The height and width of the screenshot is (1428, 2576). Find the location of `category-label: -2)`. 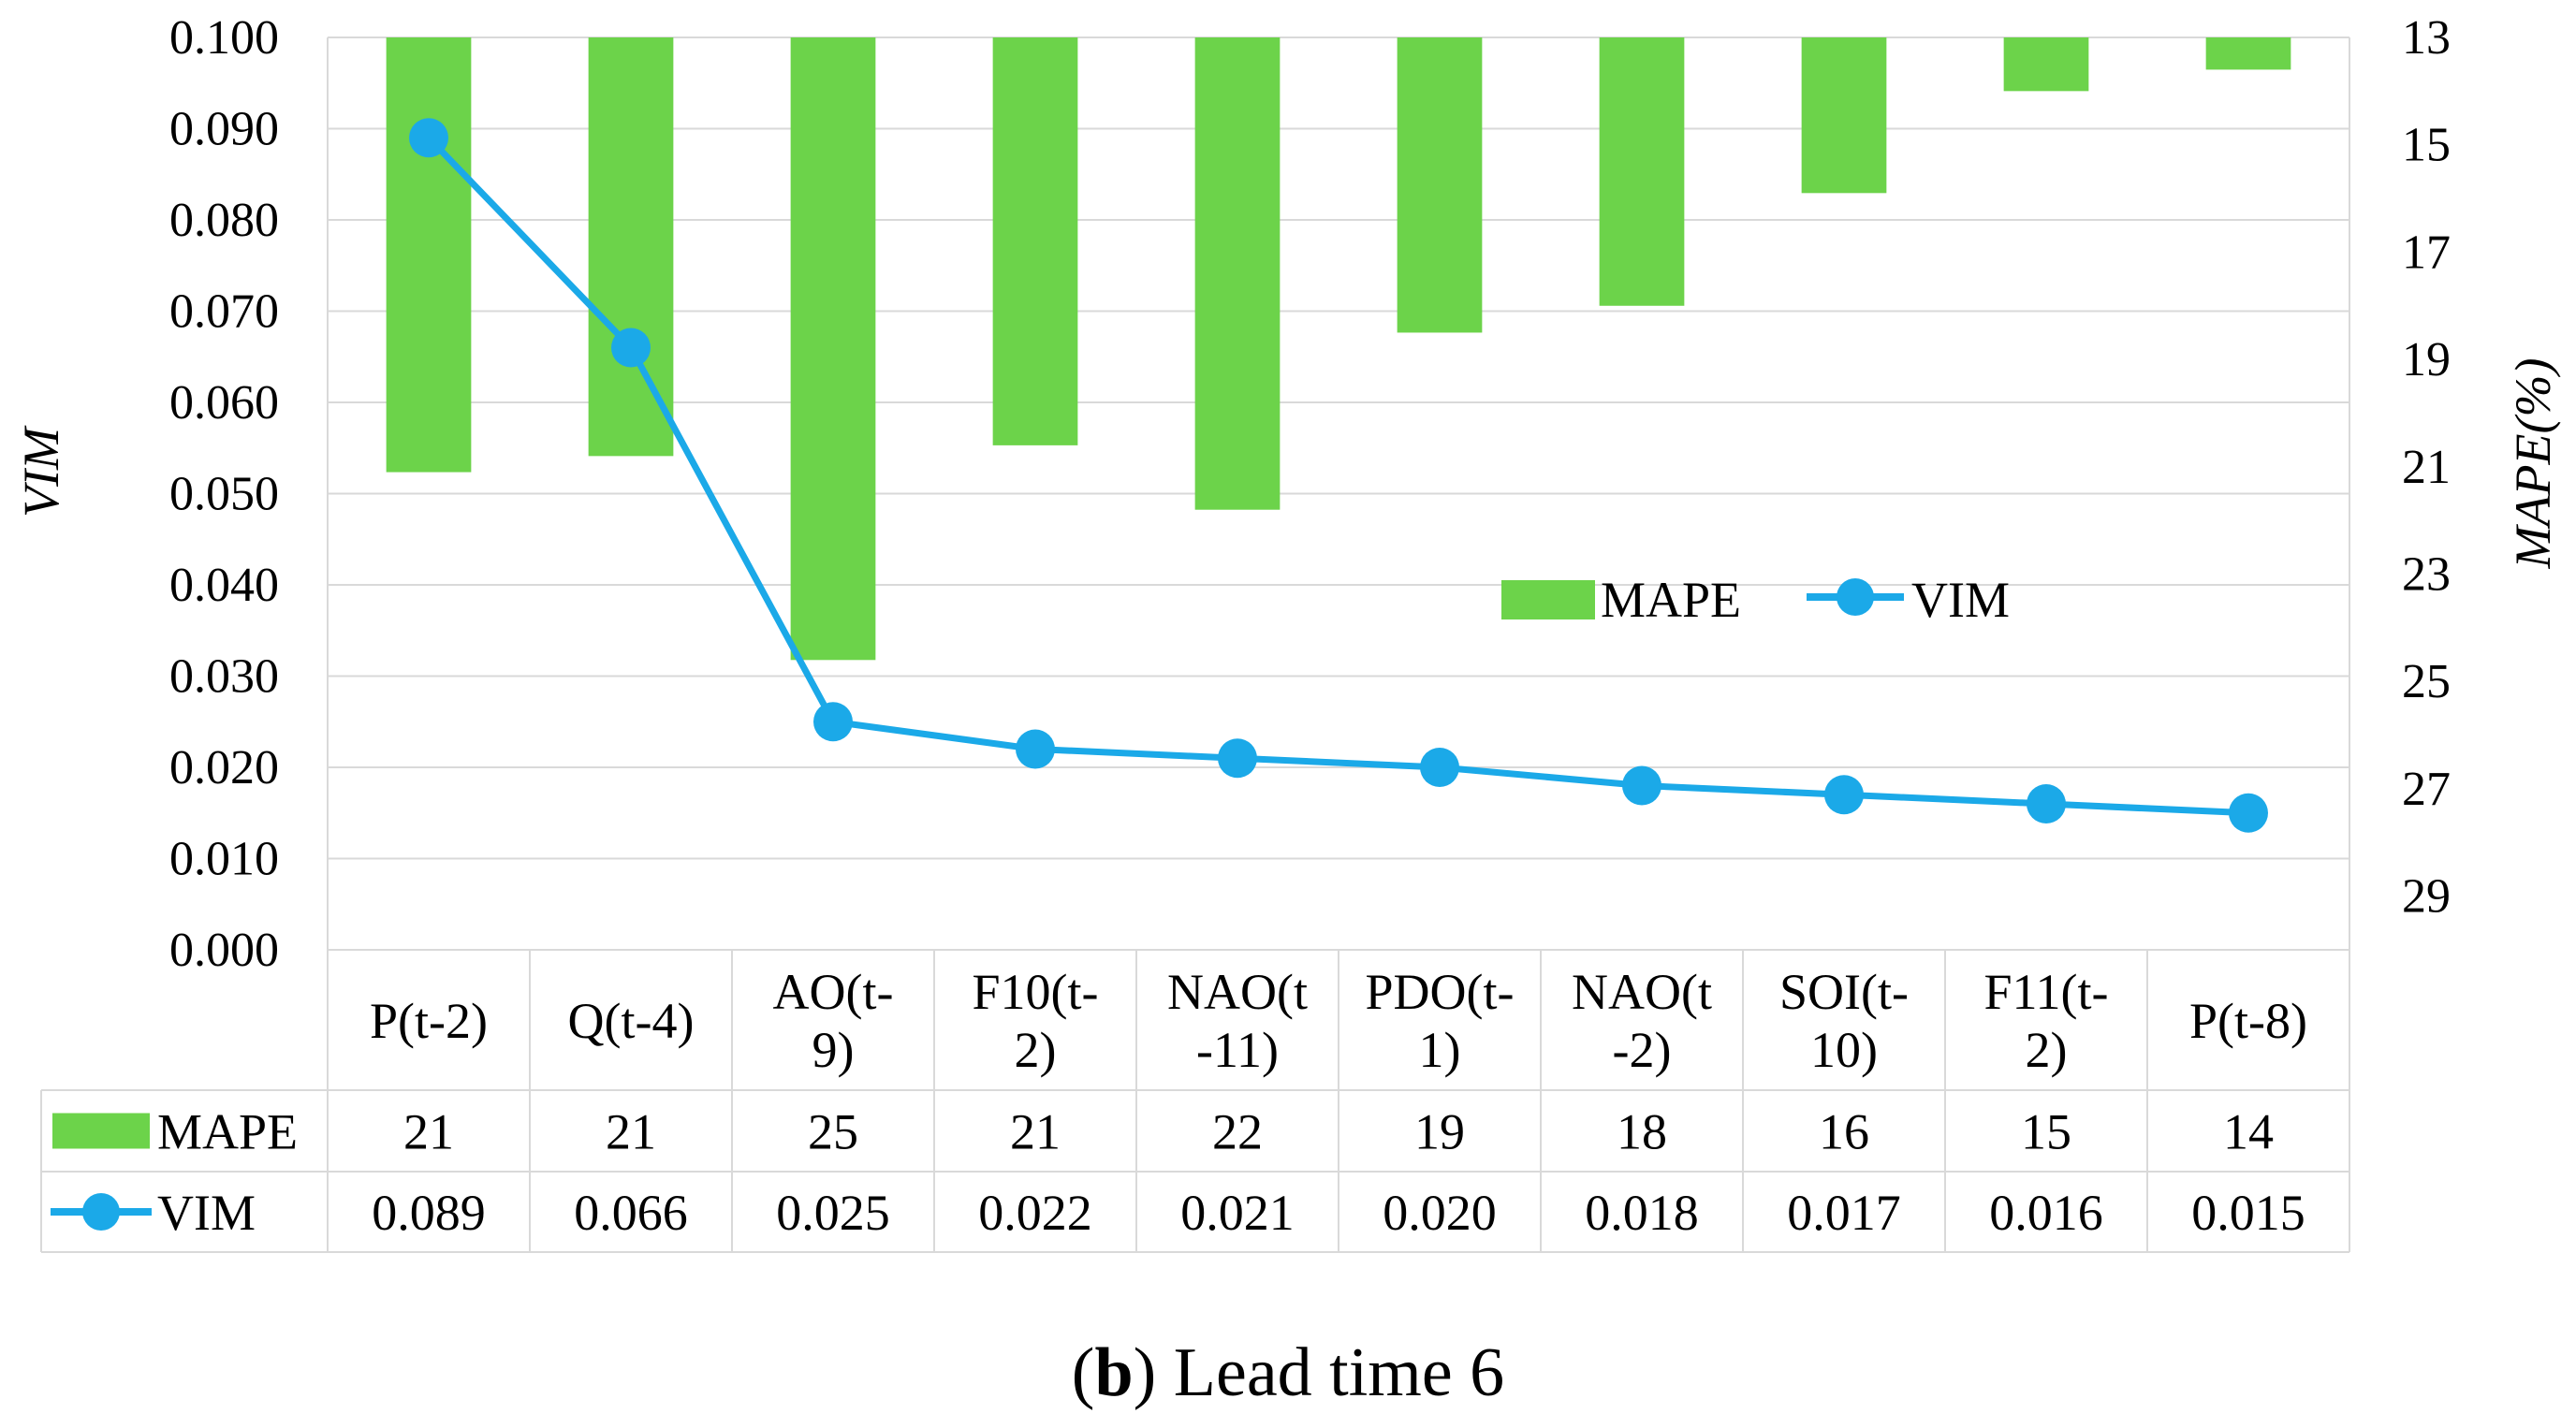

category-label: -2) is located at coordinates (1642, 1050).